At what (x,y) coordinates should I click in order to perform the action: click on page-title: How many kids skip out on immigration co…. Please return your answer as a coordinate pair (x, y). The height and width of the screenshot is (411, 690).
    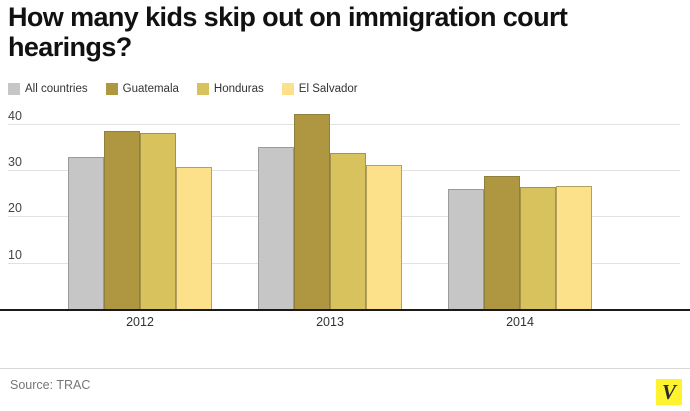
    Looking at the image, I should click on (288, 32).